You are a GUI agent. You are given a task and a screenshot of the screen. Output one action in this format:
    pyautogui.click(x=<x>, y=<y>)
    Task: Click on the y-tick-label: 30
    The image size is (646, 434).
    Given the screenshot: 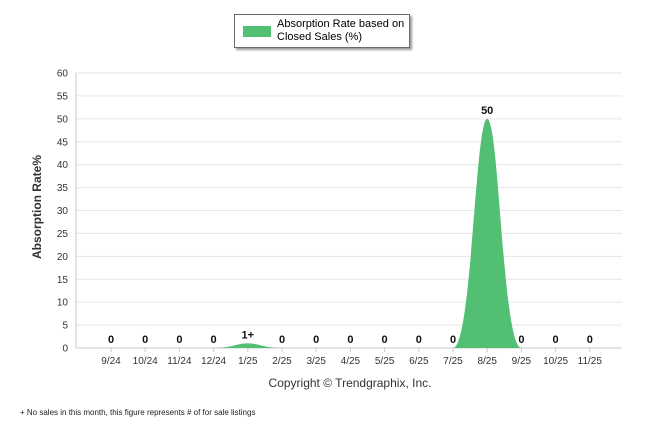 What is the action you would take?
    pyautogui.click(x=63, y=211)
    